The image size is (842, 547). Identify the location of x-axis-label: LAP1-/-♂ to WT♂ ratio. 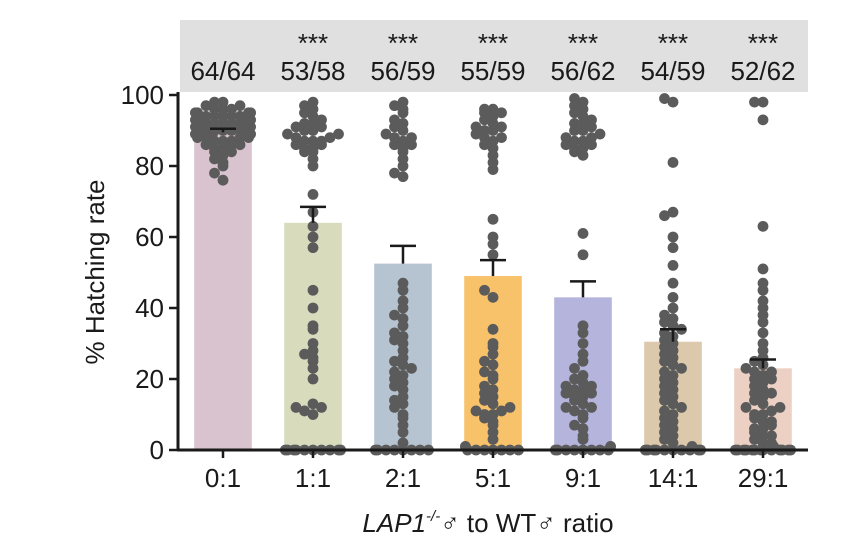
(487, 523).